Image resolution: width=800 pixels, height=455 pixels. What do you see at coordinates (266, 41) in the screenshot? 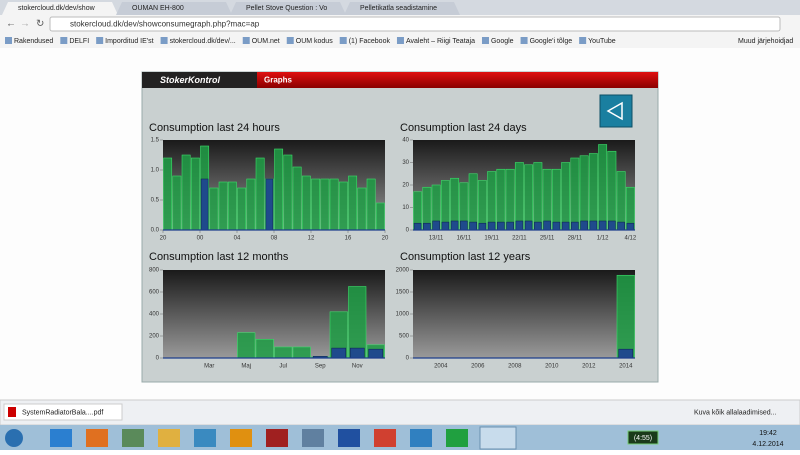
I see `bookmark: OUM.net` at bounding box center [266, 41].